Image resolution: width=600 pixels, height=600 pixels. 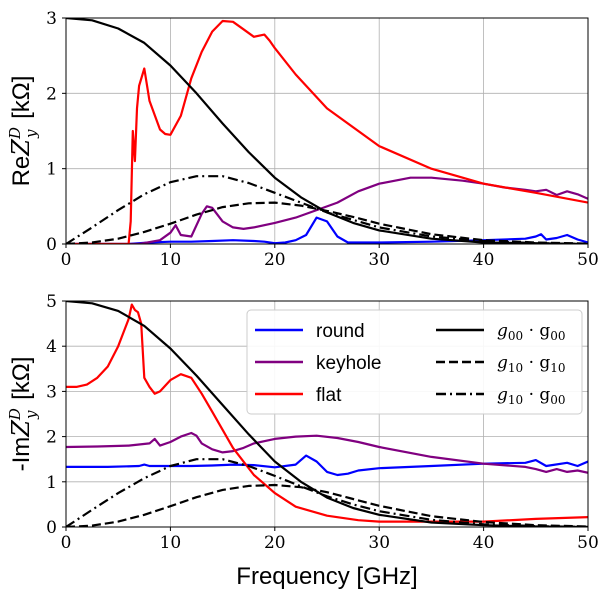 I want to click on legend-box, so click(x=414, y=362).